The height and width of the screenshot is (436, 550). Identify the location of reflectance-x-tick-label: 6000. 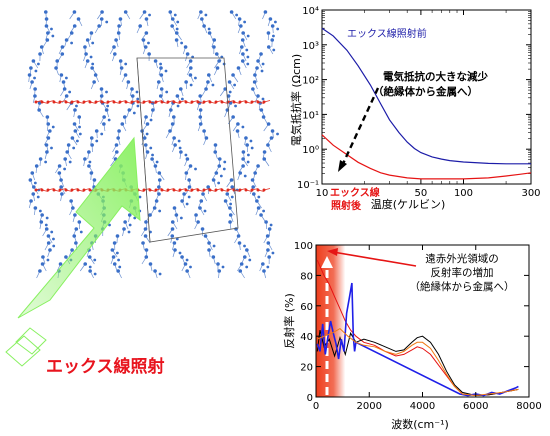
(475, 406).